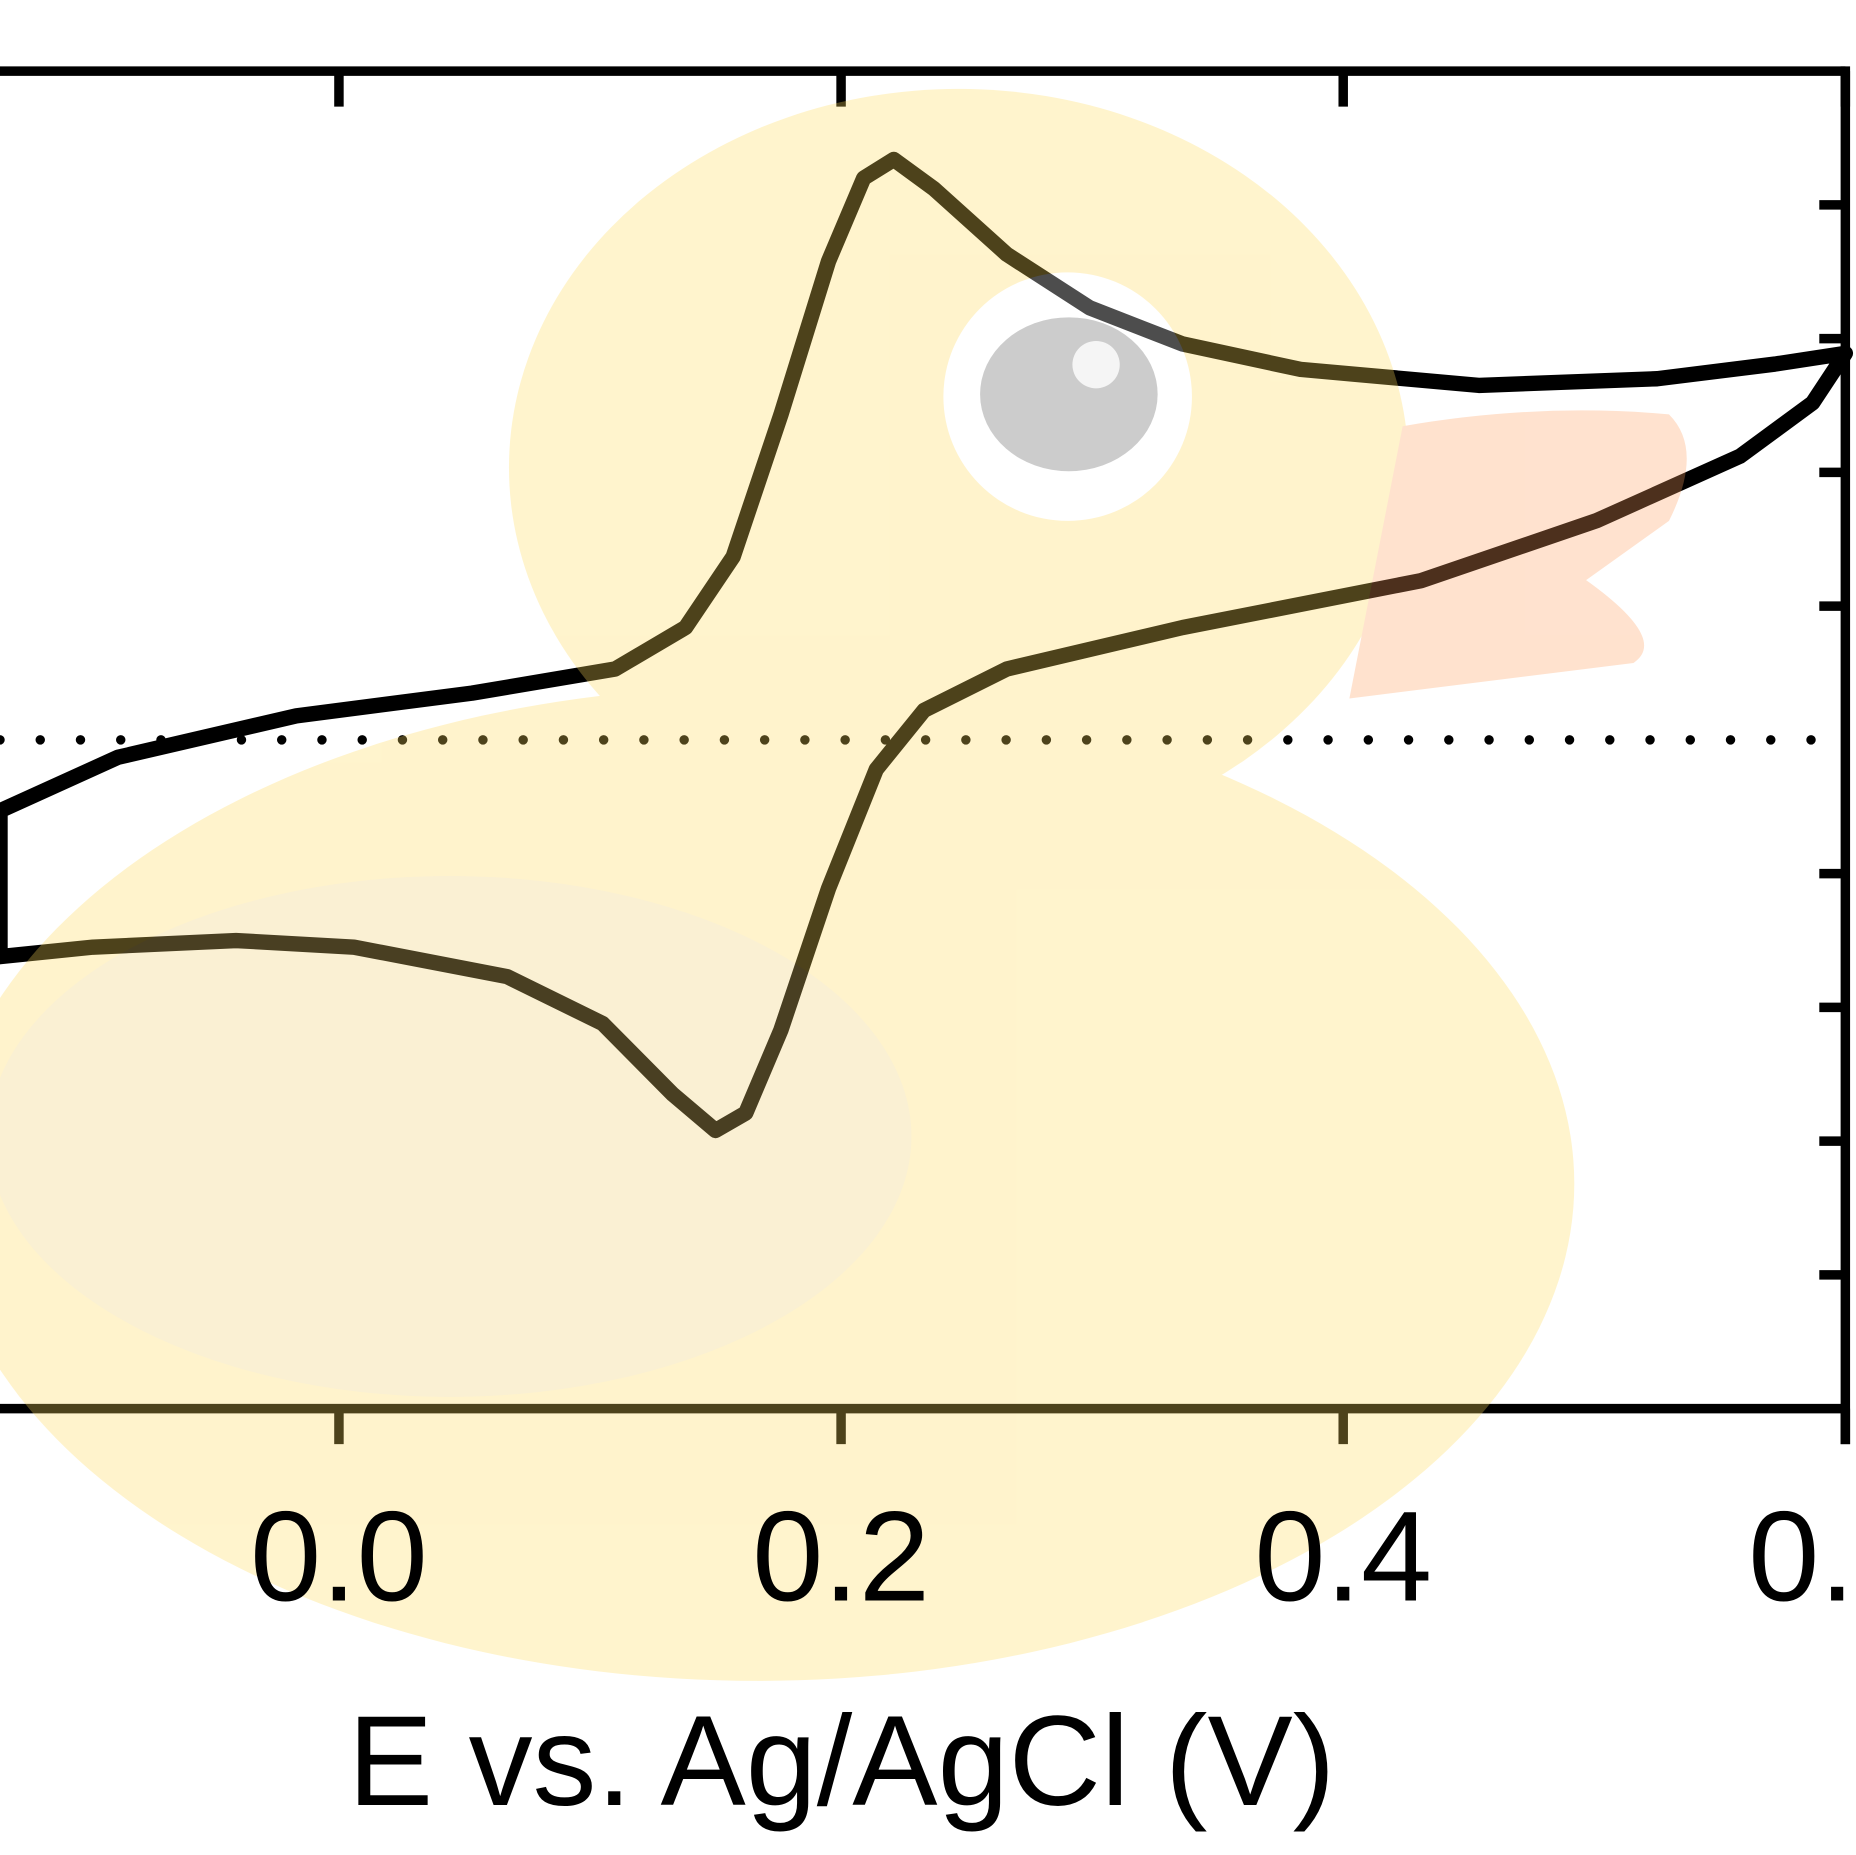  What do you see at coordinates (1801, 1556) in the screenshot?
I see `x-tick-label: 0.` at bounding box center [1801, 1556].